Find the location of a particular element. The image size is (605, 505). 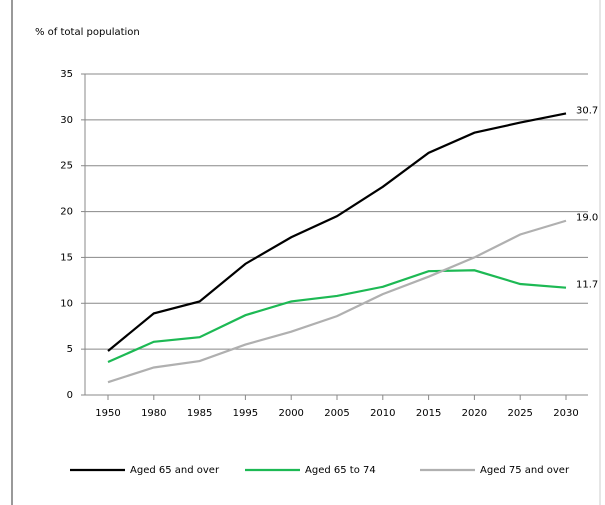

x-tick-label: 1995 is located at coordinates (245, 413).